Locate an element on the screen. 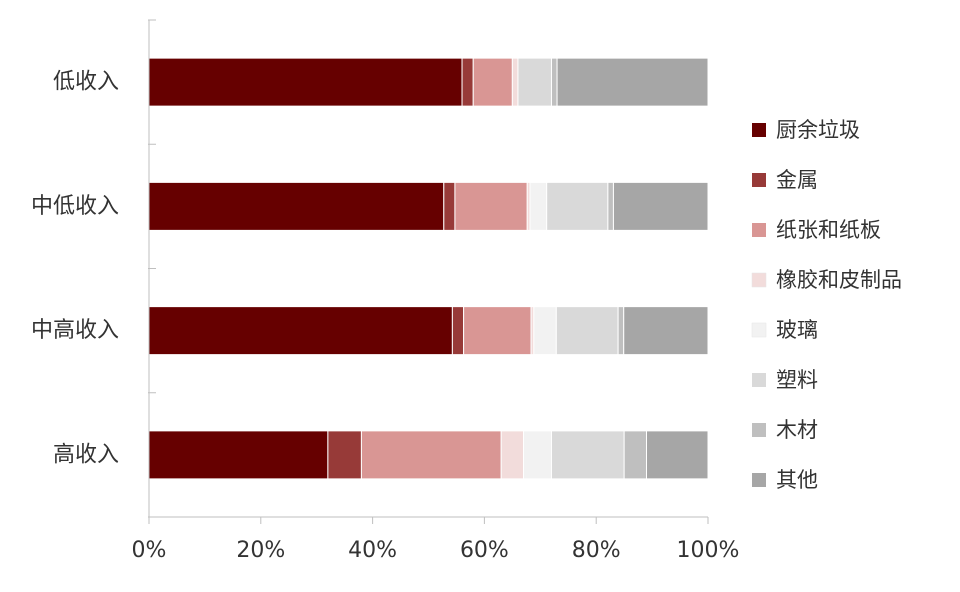 The image size is (960, 592). legend-label: 其他 is located at coordinates (797, 480).